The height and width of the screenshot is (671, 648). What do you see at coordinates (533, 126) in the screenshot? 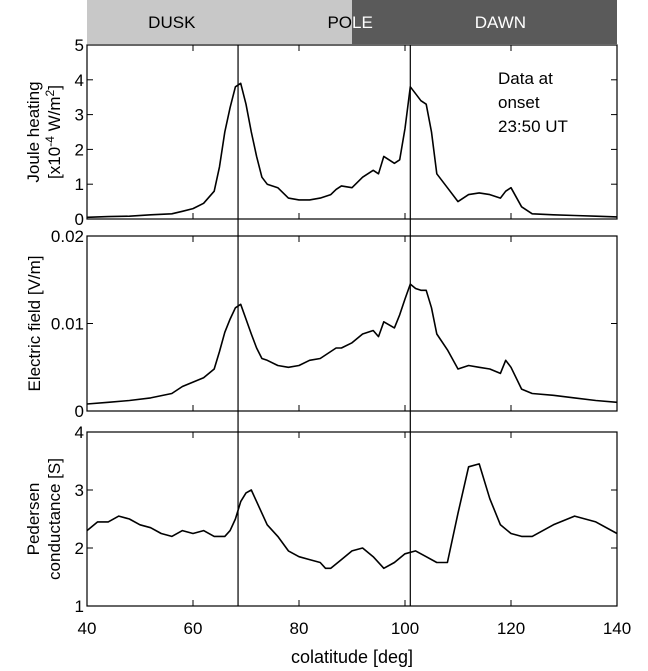
I see `annotation-line-3: 23:50 UT` at bounding box center [533, 126].